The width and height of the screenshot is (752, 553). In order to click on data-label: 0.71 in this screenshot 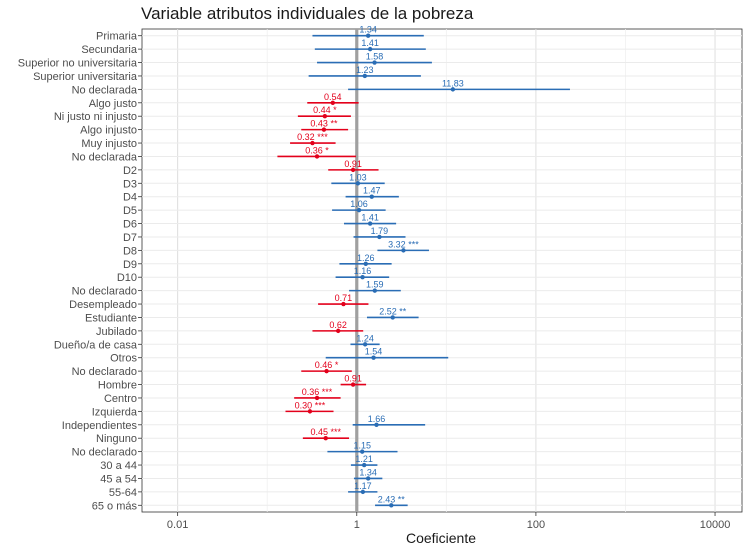, I will do `click(344, 298)`.